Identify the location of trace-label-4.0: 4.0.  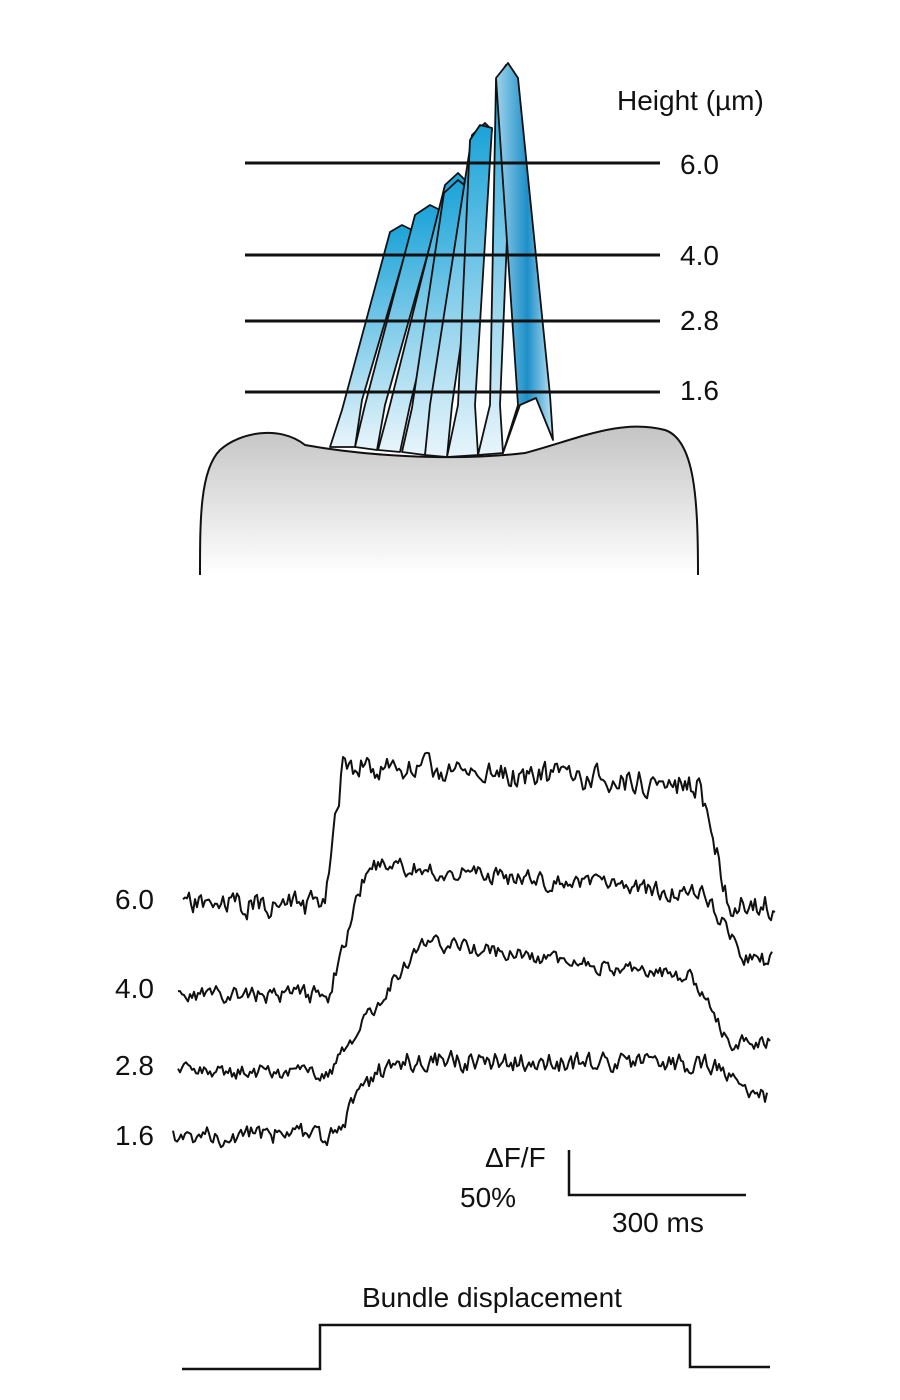
(134, 988).